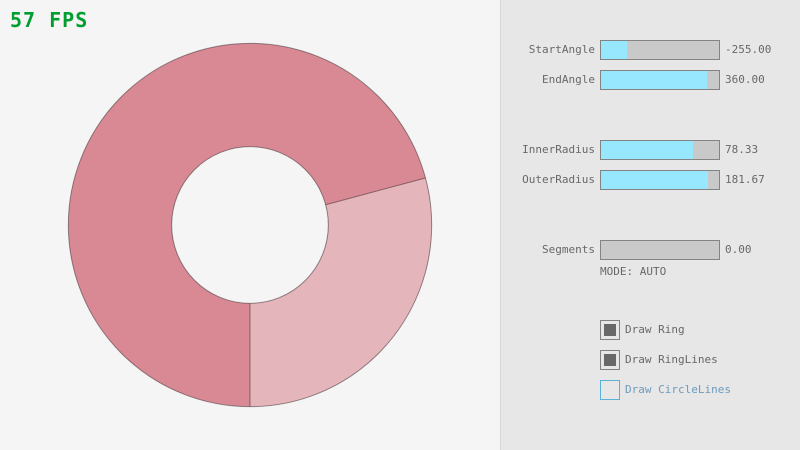 This screenshot has width=800, height=450. I want to click on outer-radius-slider, so click(660, 180).